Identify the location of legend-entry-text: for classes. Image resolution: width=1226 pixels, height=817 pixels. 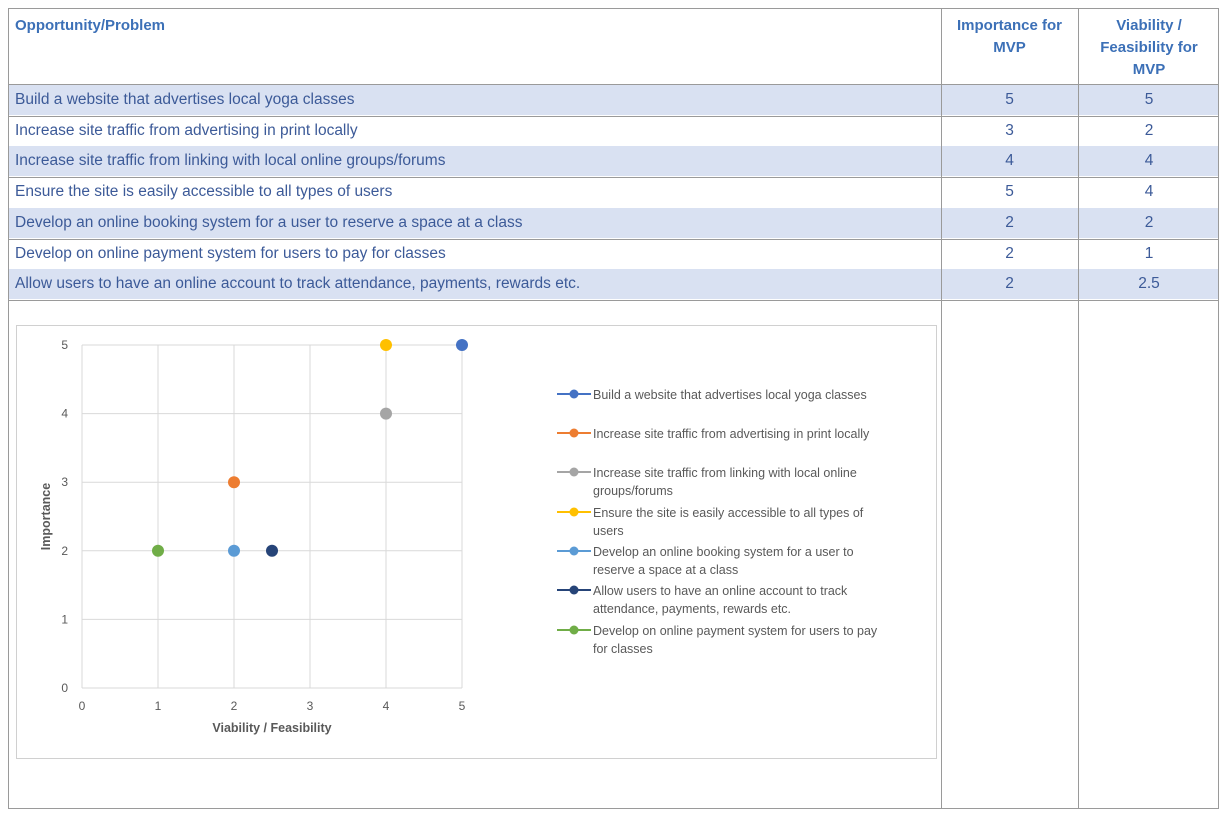
(623, 649).